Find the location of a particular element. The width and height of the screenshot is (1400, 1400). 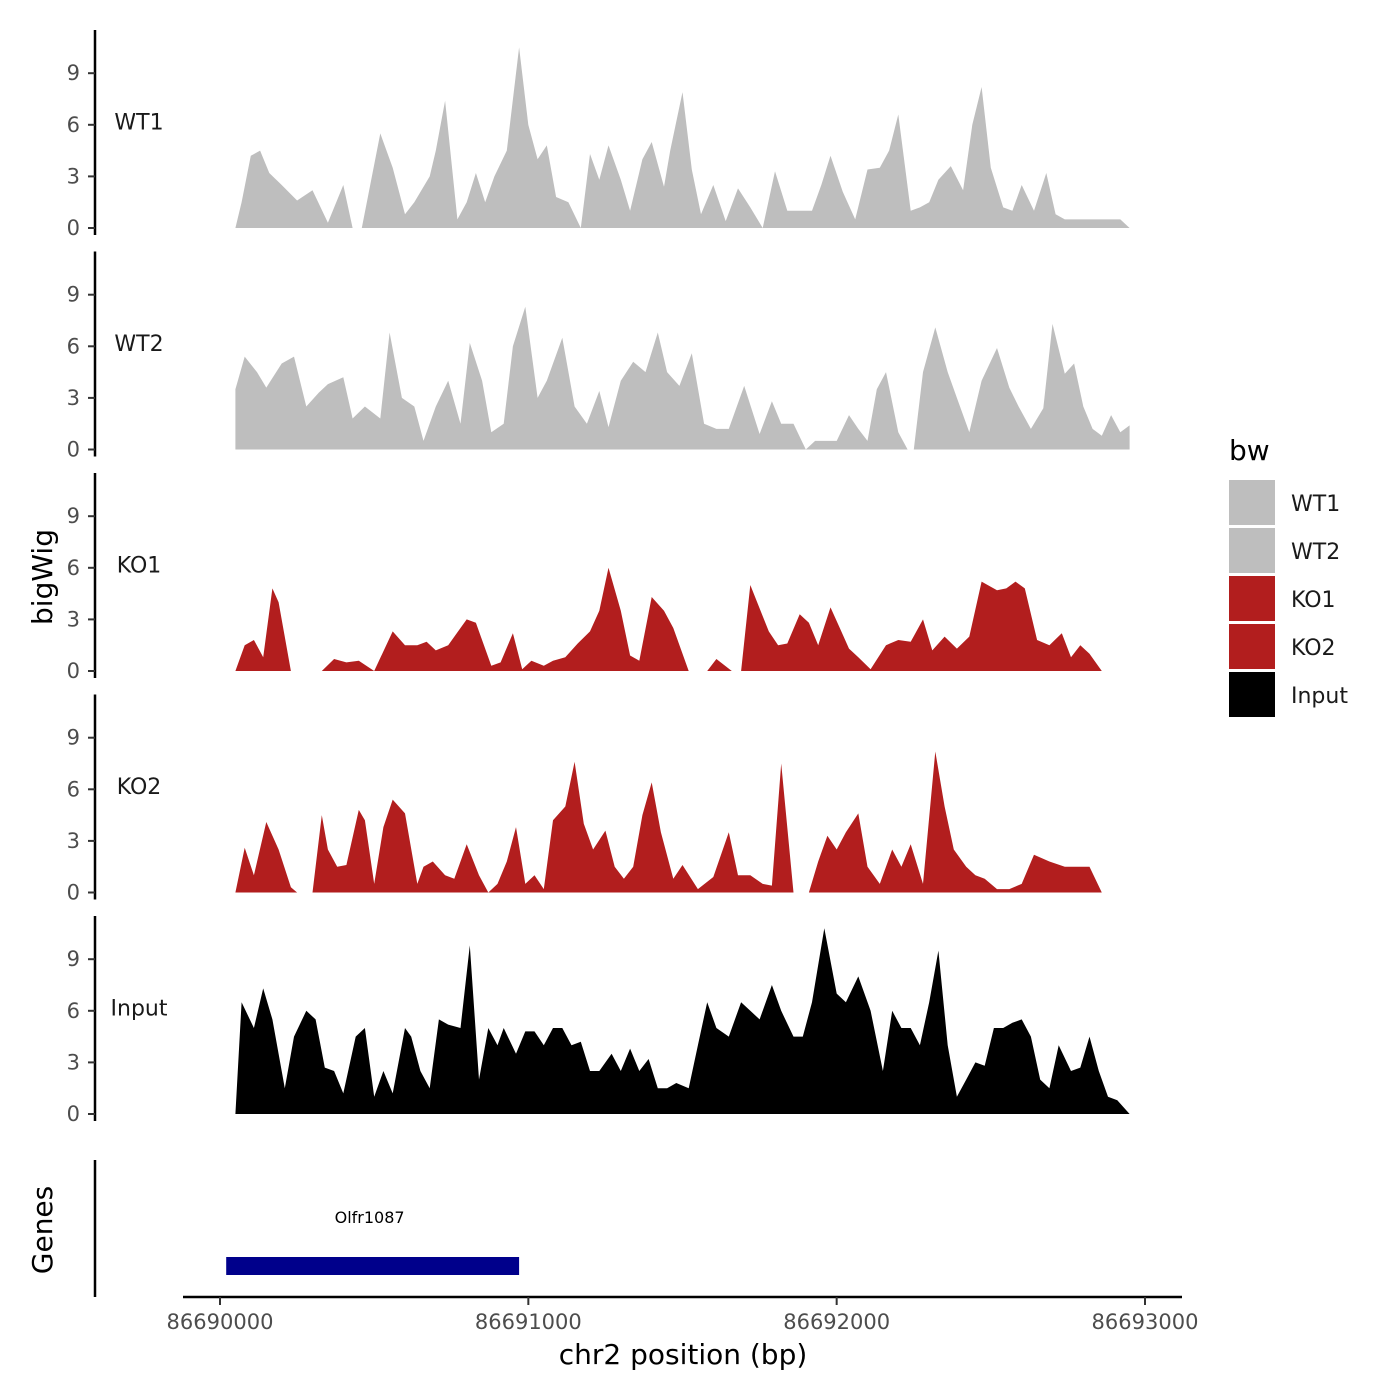

x-tick-label-86690000: 86690000 is located at coordinates (220, 1322).